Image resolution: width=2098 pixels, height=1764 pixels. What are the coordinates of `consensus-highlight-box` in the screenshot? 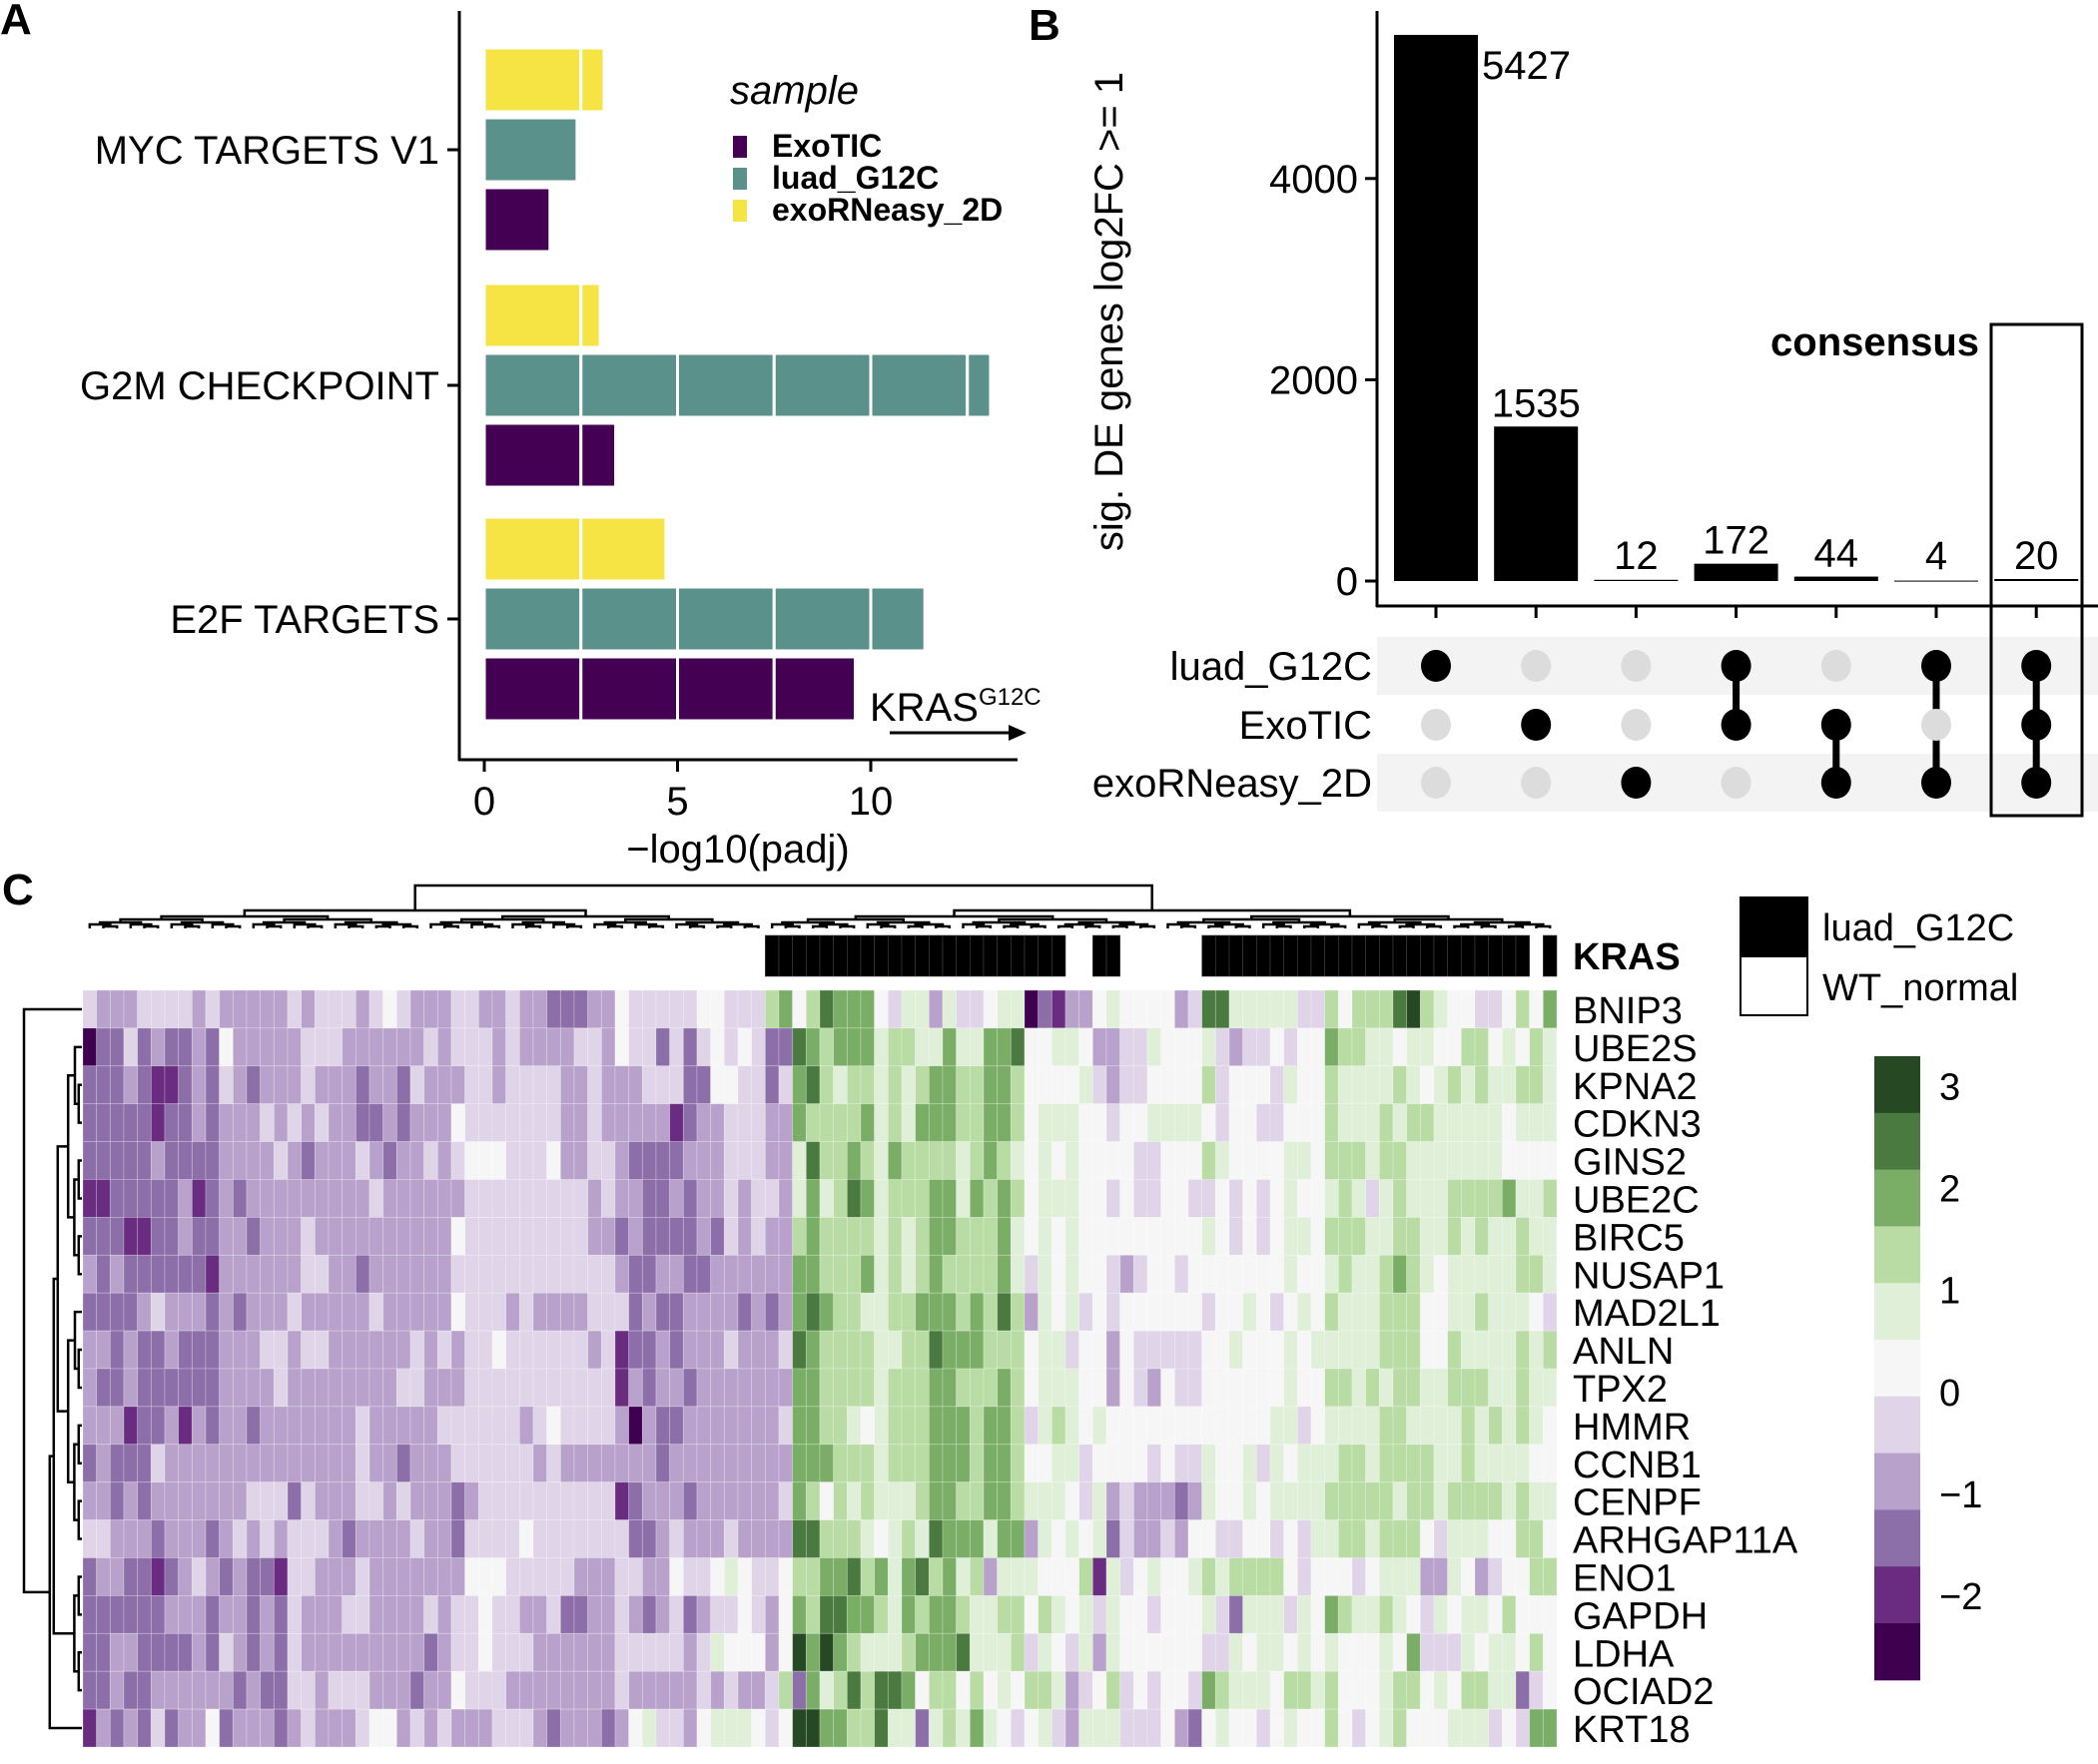 It's located at (2036, 570).